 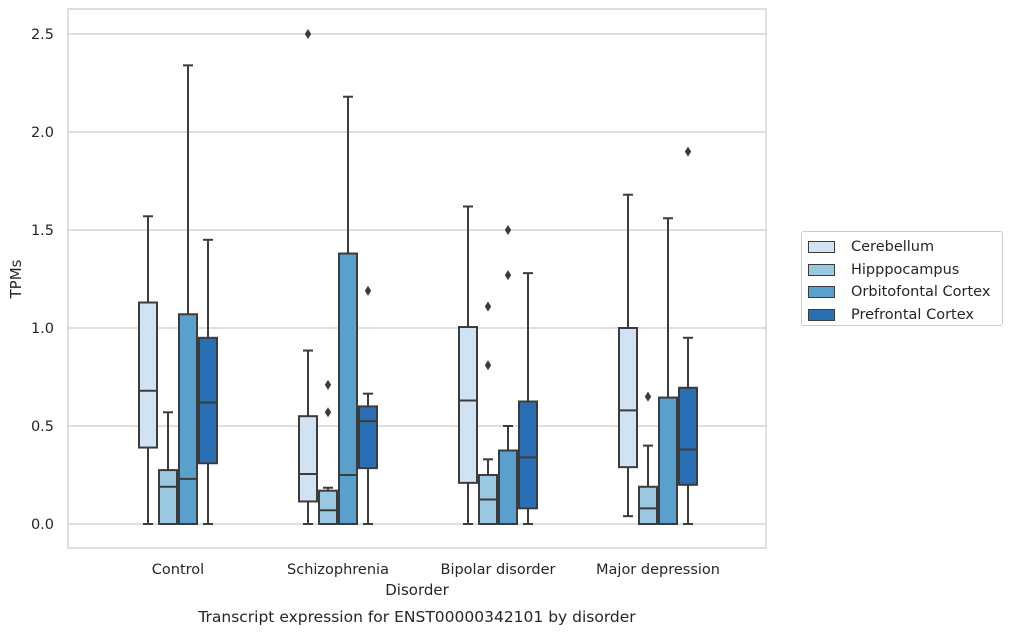 I want to click on legend-label: Prefrontal Cortex, so click(x=912, y=314).